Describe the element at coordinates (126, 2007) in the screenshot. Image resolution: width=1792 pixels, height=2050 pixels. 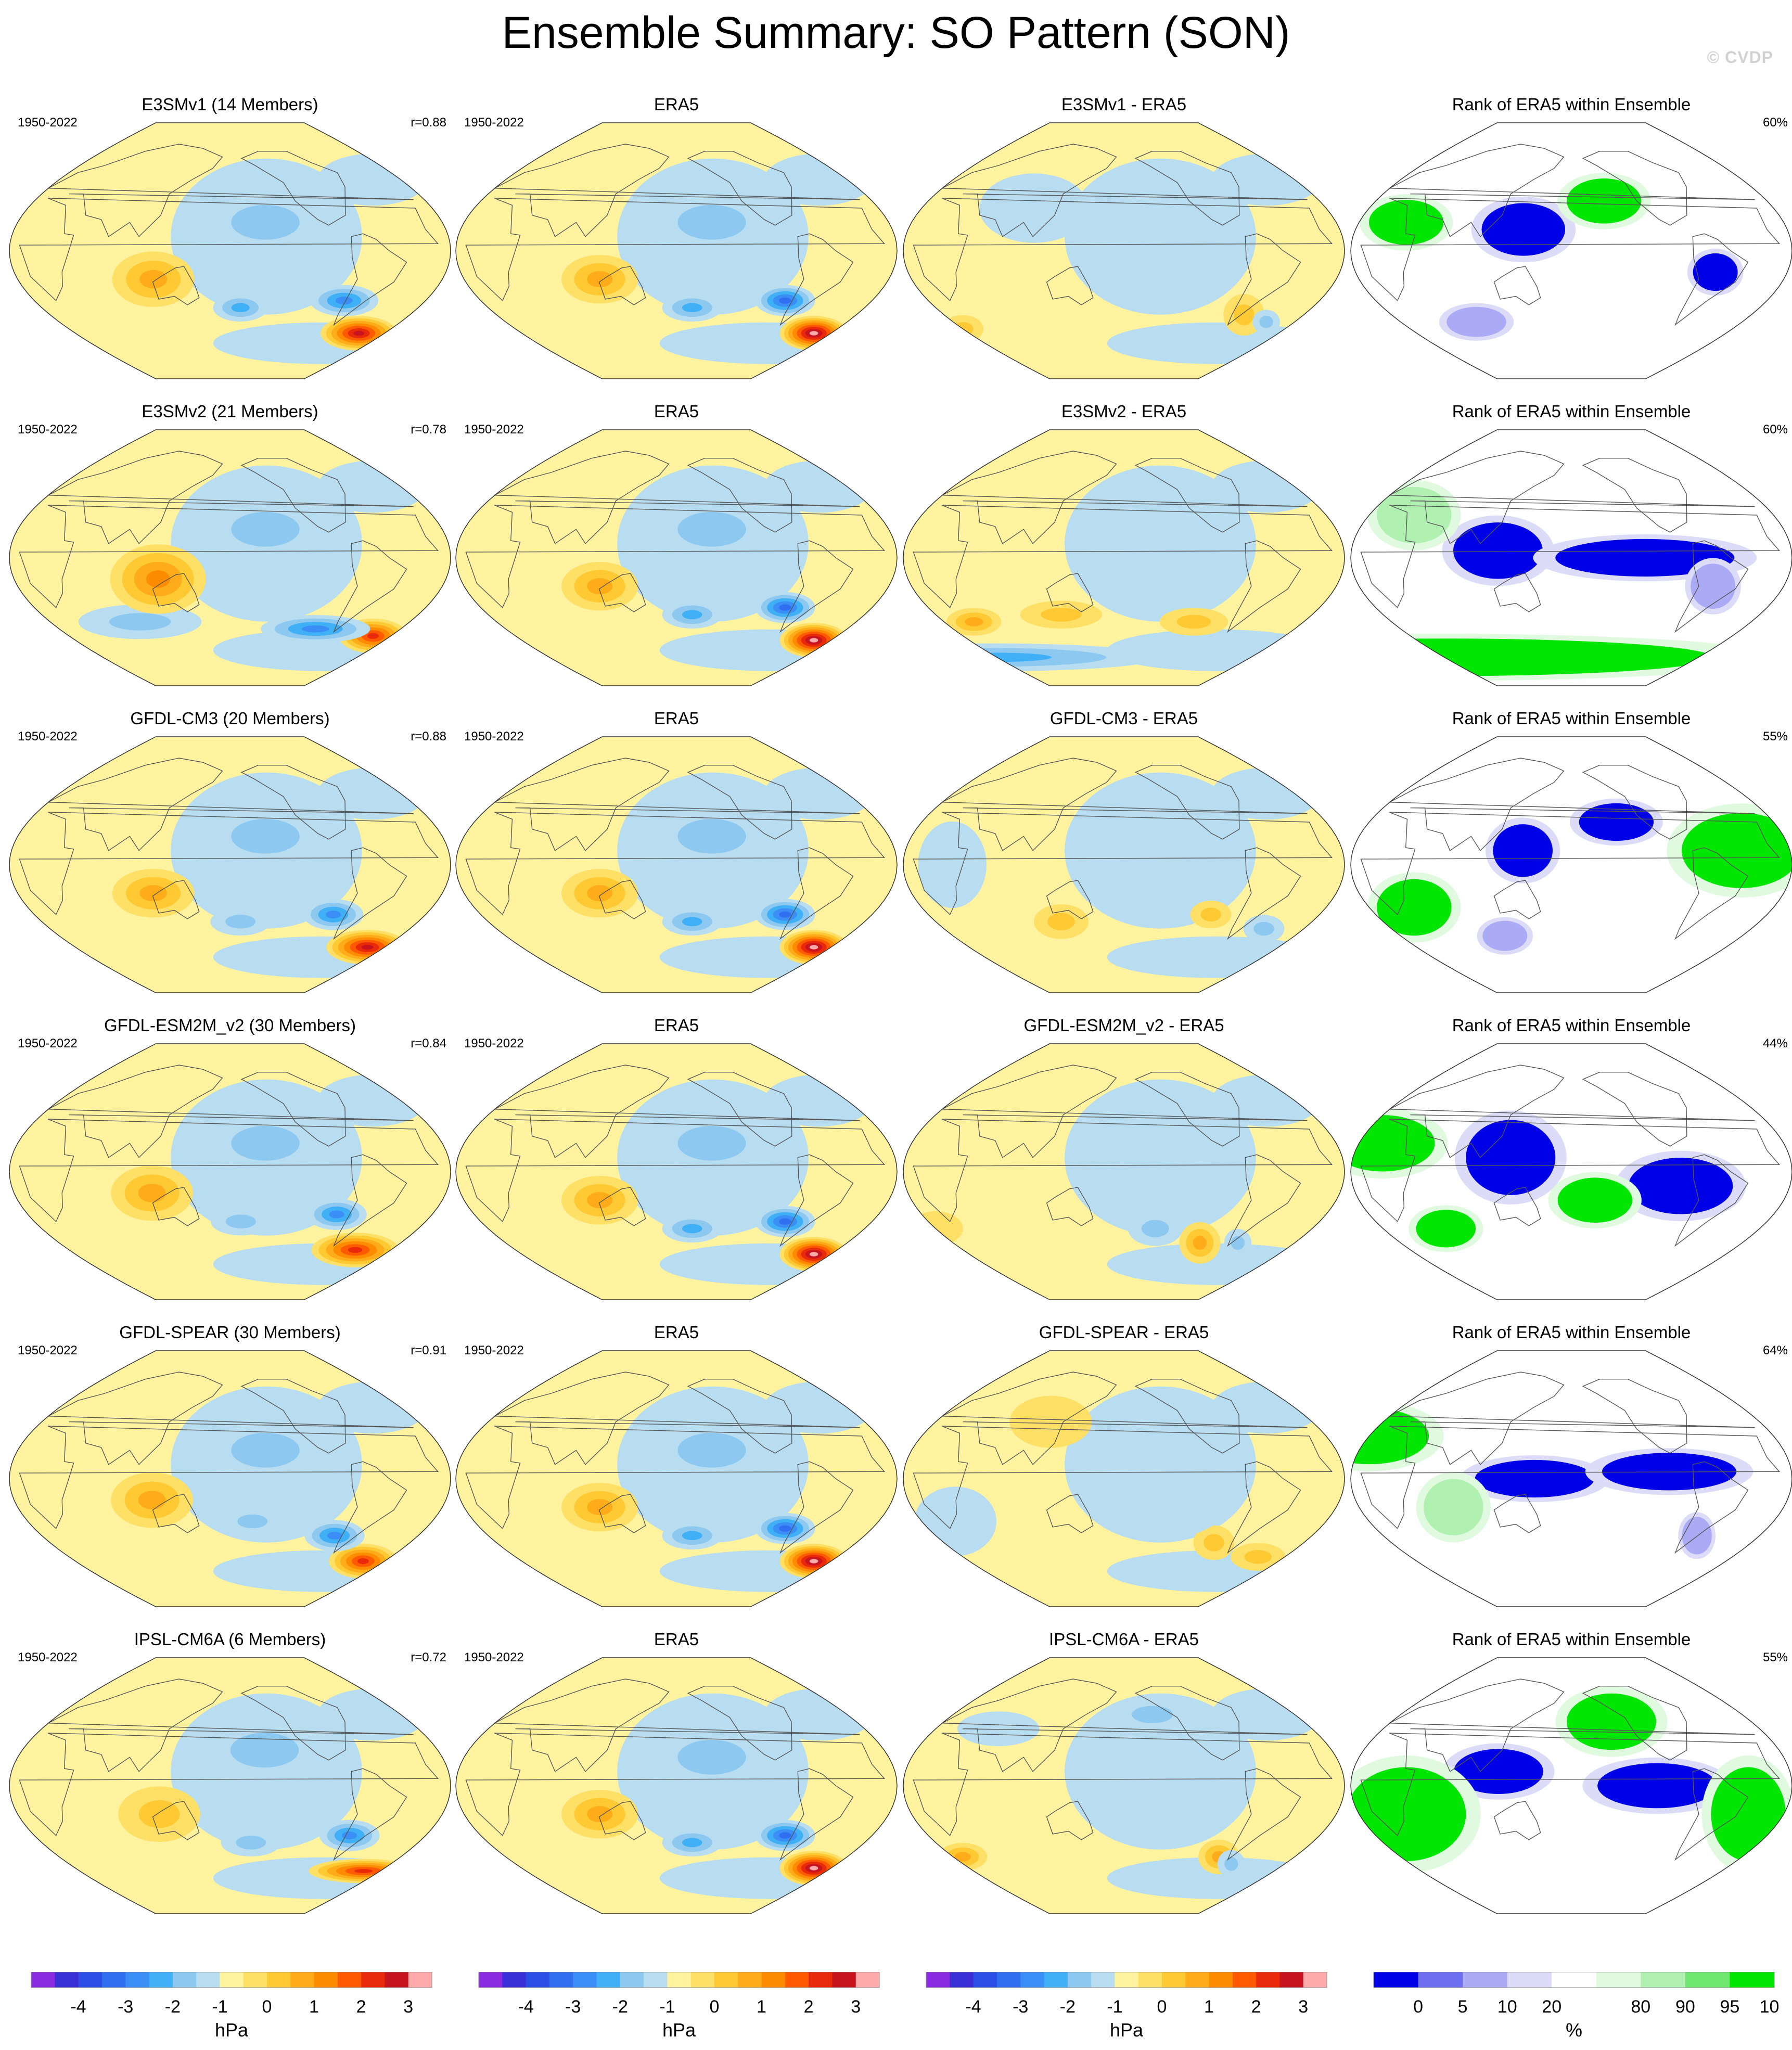
I see `colorbar-hpa-model-tick-label: -3` at that location.